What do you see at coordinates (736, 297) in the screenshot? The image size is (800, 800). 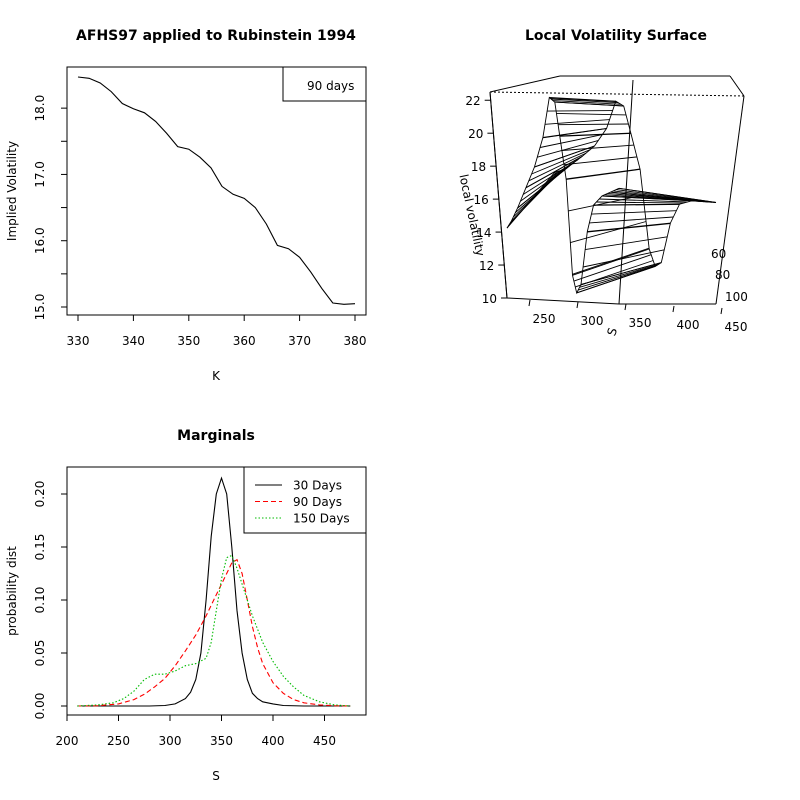 I see `days-tick-label: 100` at bounding box center [736, 297].